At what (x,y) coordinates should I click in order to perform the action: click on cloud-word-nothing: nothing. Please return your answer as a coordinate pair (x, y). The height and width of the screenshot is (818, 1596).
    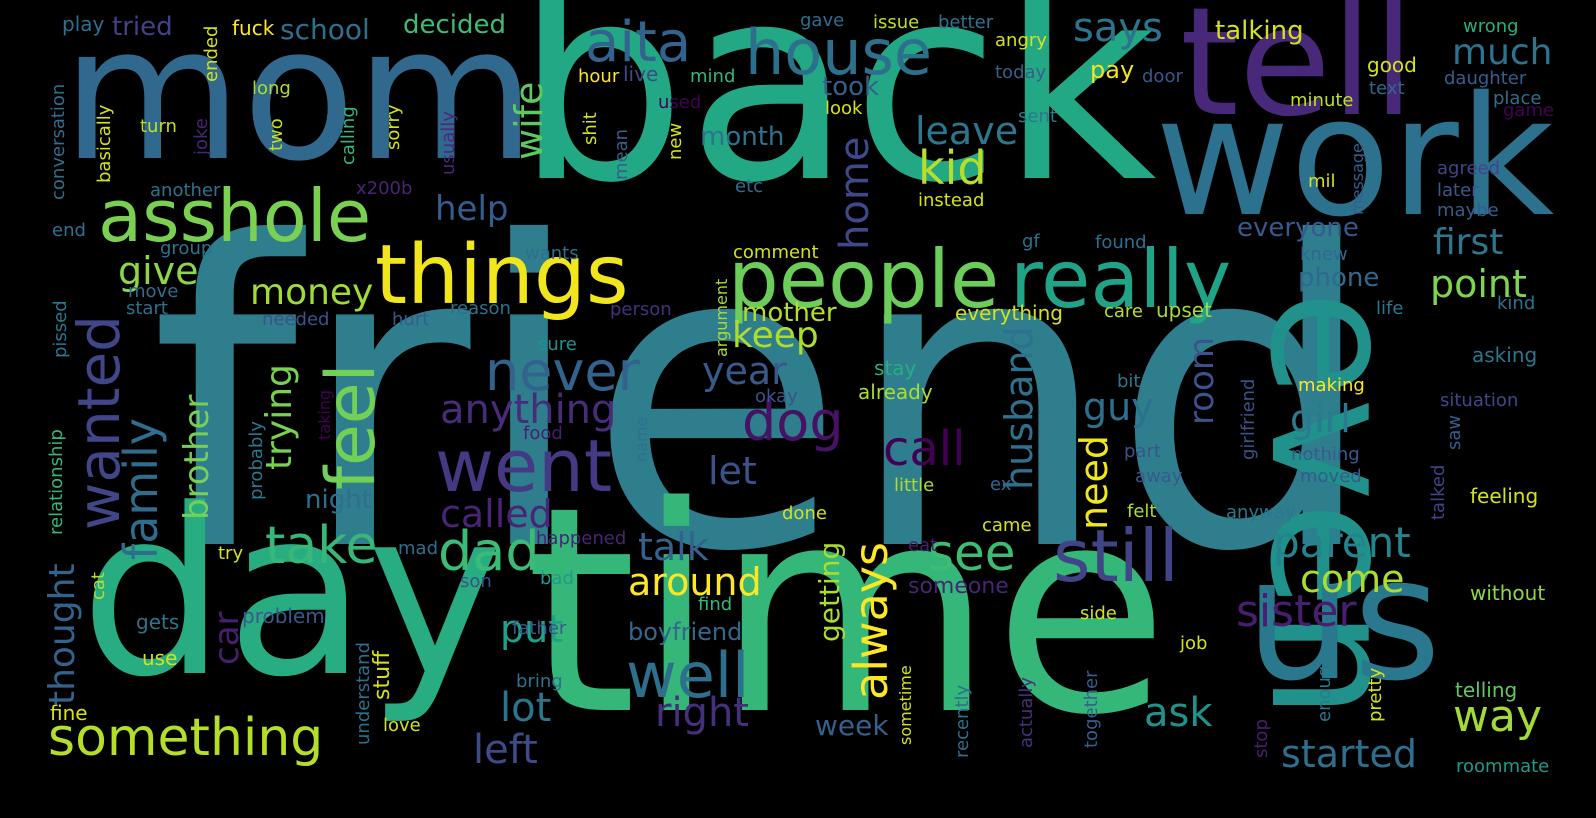
    Looking at the image, I should click on (1325, 454).